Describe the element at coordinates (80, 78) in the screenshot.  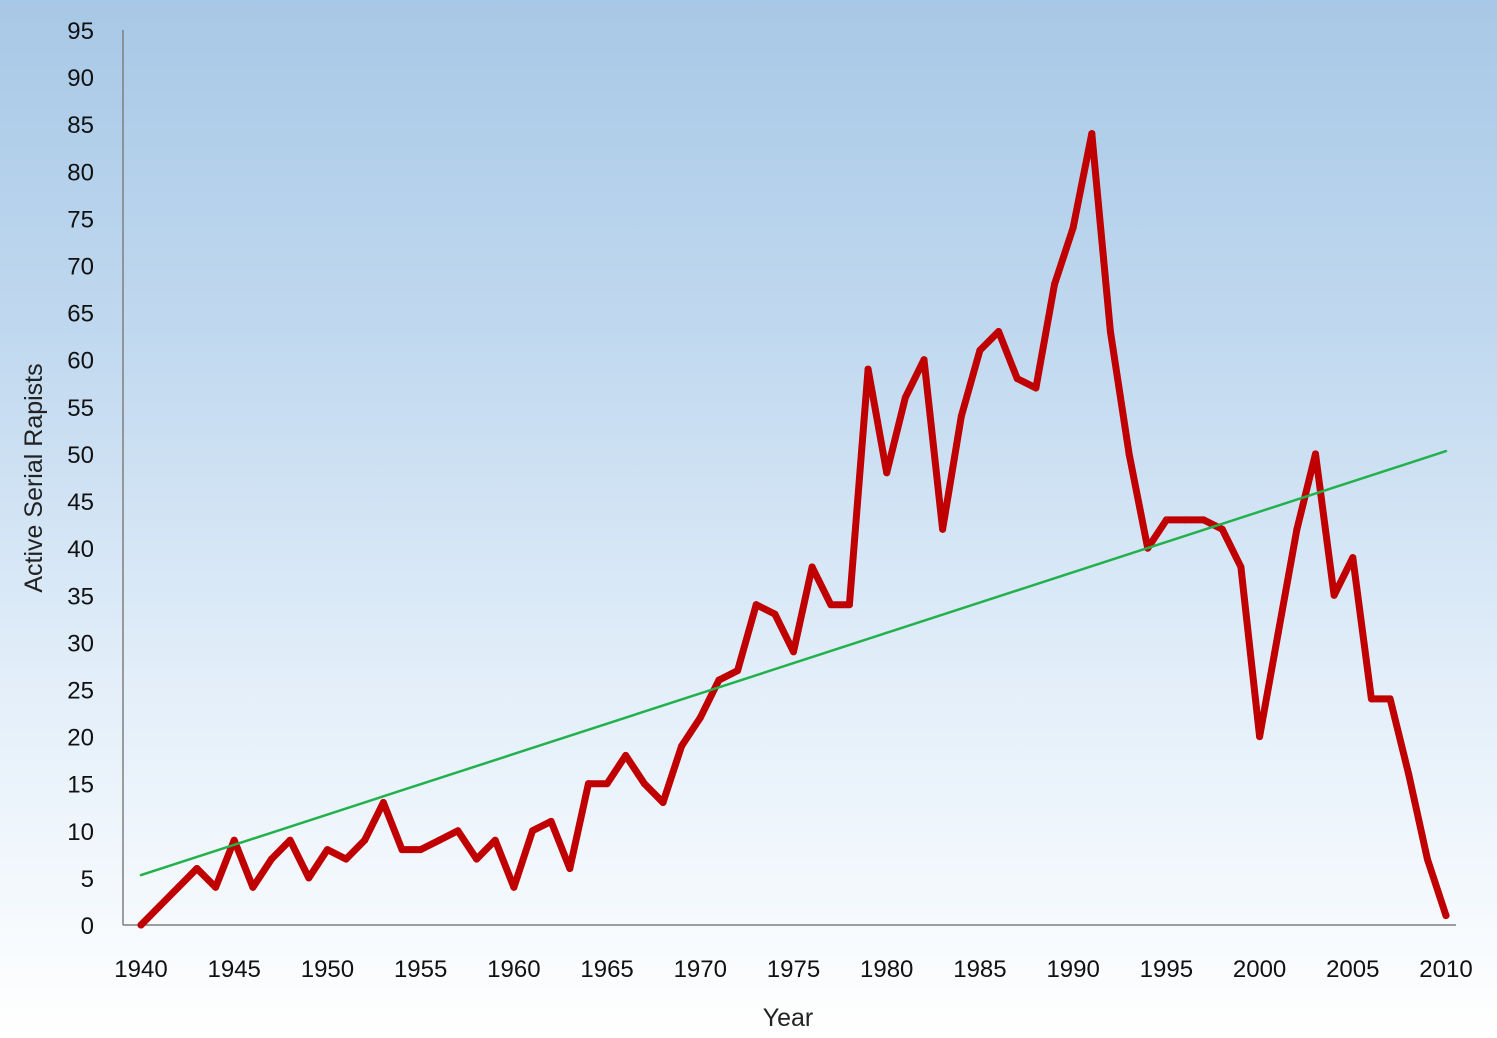
I see `y-tick-label: 90` at that location.